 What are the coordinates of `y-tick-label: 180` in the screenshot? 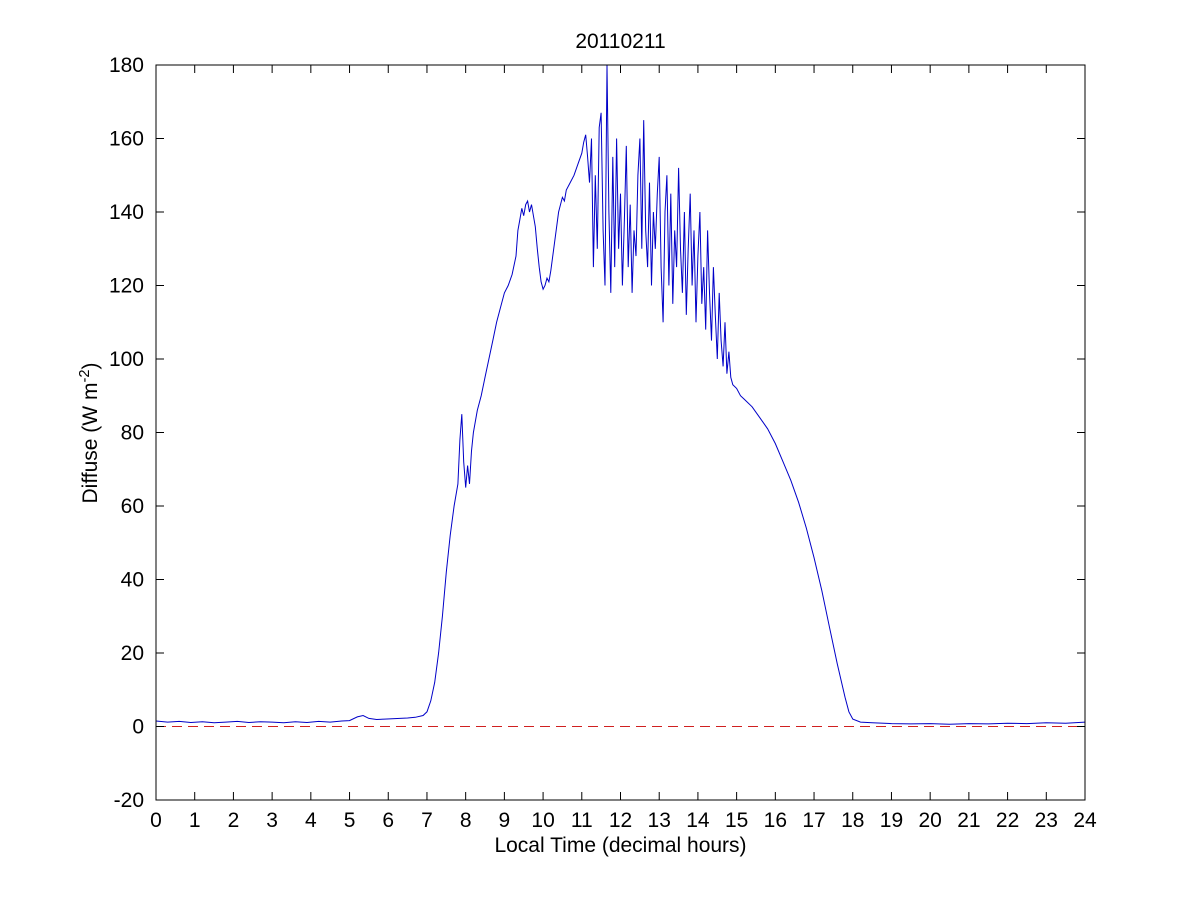 It's located at (126, 65).